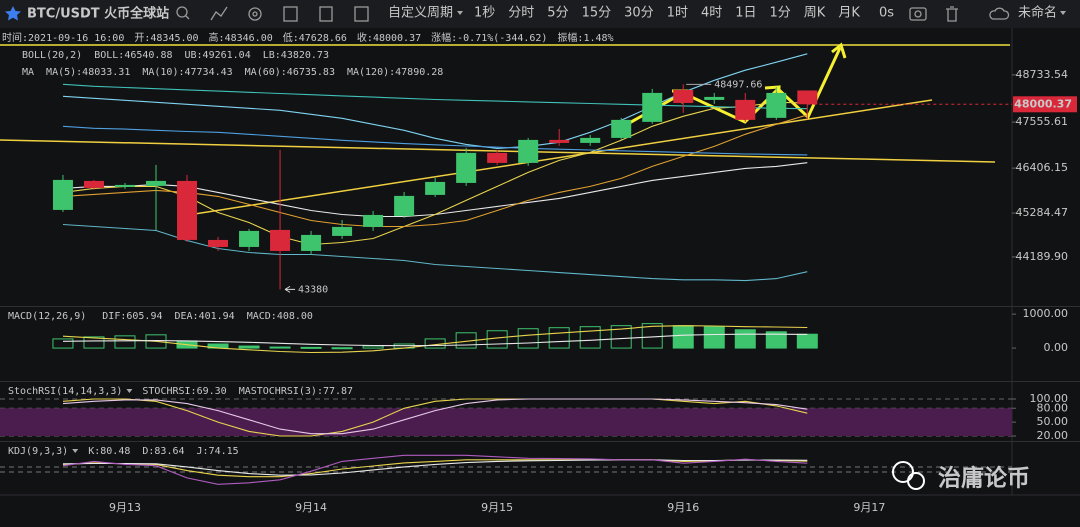 Image resolution: width=1080 pixels, height=527 pixels. Describe the element at coordinates (326, 14) in the screenshot. I see `save-icon` at that location.